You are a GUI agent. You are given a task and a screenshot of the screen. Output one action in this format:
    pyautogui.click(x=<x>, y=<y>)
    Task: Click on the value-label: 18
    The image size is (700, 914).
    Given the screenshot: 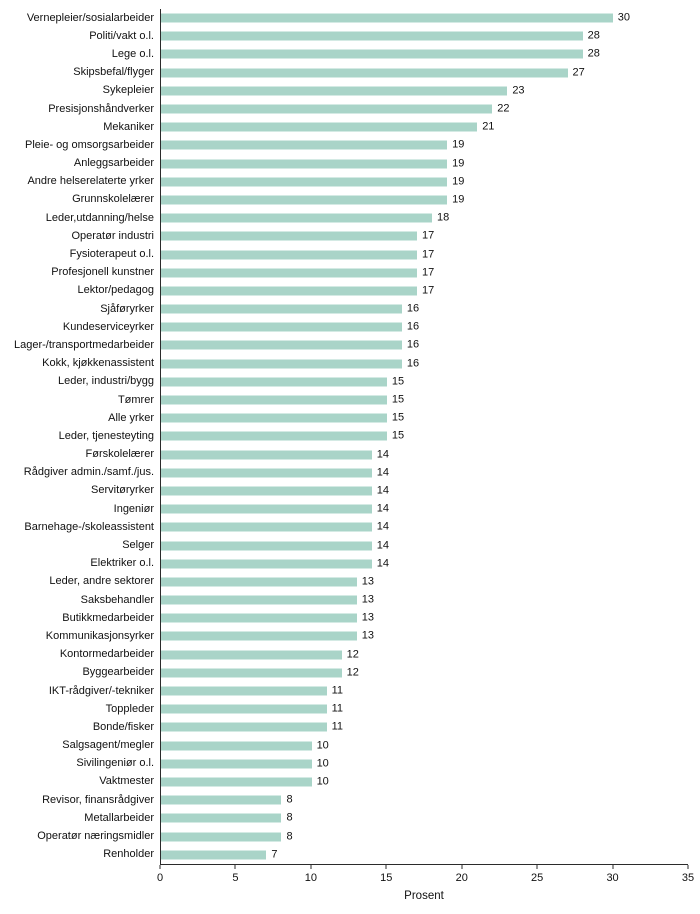 What is the action you would take?
    pyautogui.click(x=443, y=217)
    